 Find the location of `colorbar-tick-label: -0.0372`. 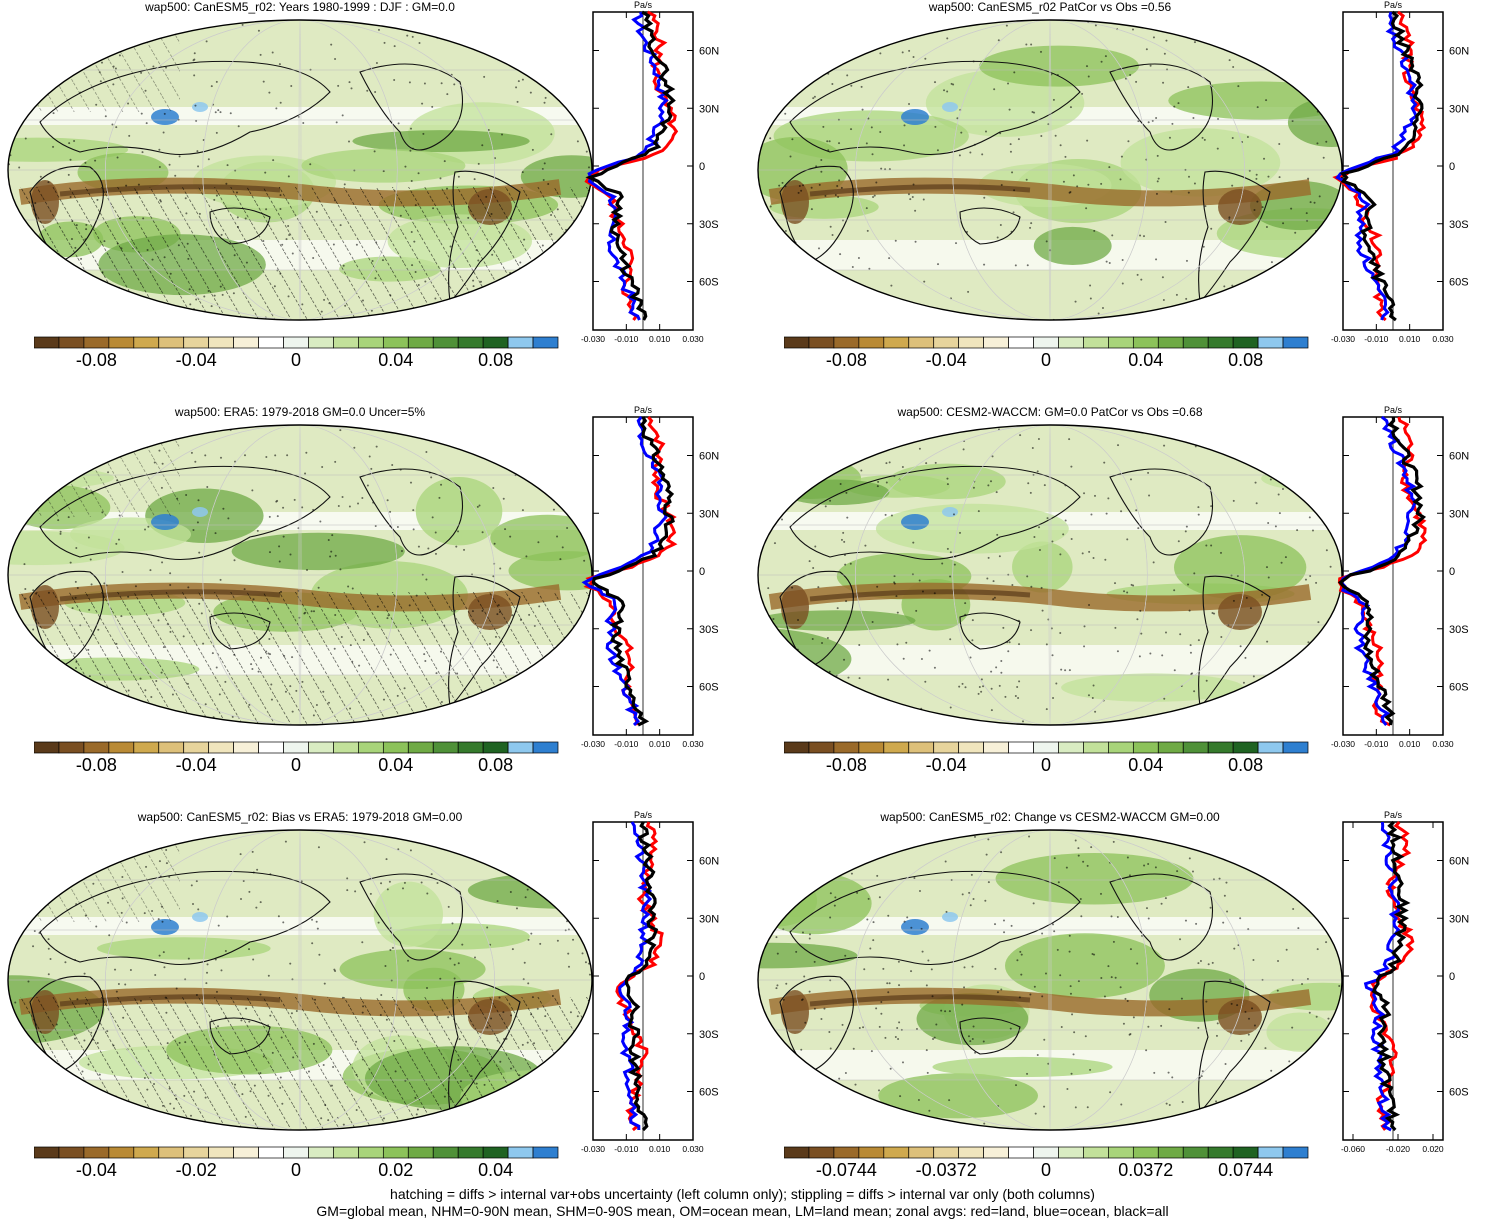

colorbar-tick-label: -0.0372 is located at coordinates (946, 1170).